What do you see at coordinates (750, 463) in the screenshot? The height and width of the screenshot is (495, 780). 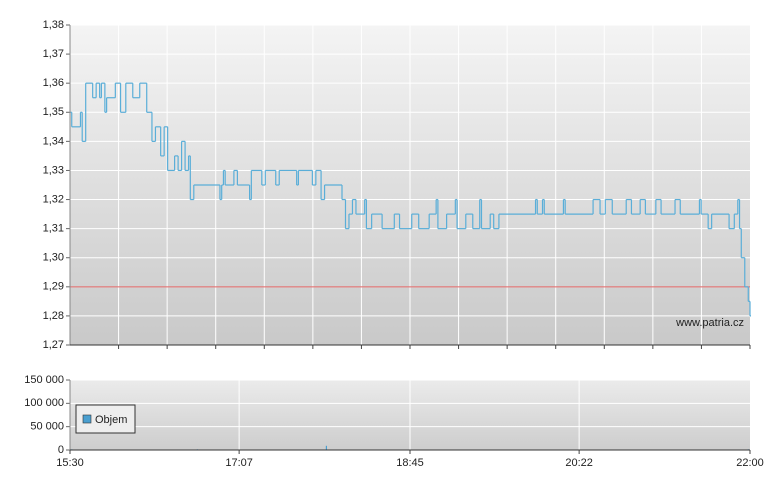 I see `x-tick-label: 22:00` at bounding box center [750, 463].